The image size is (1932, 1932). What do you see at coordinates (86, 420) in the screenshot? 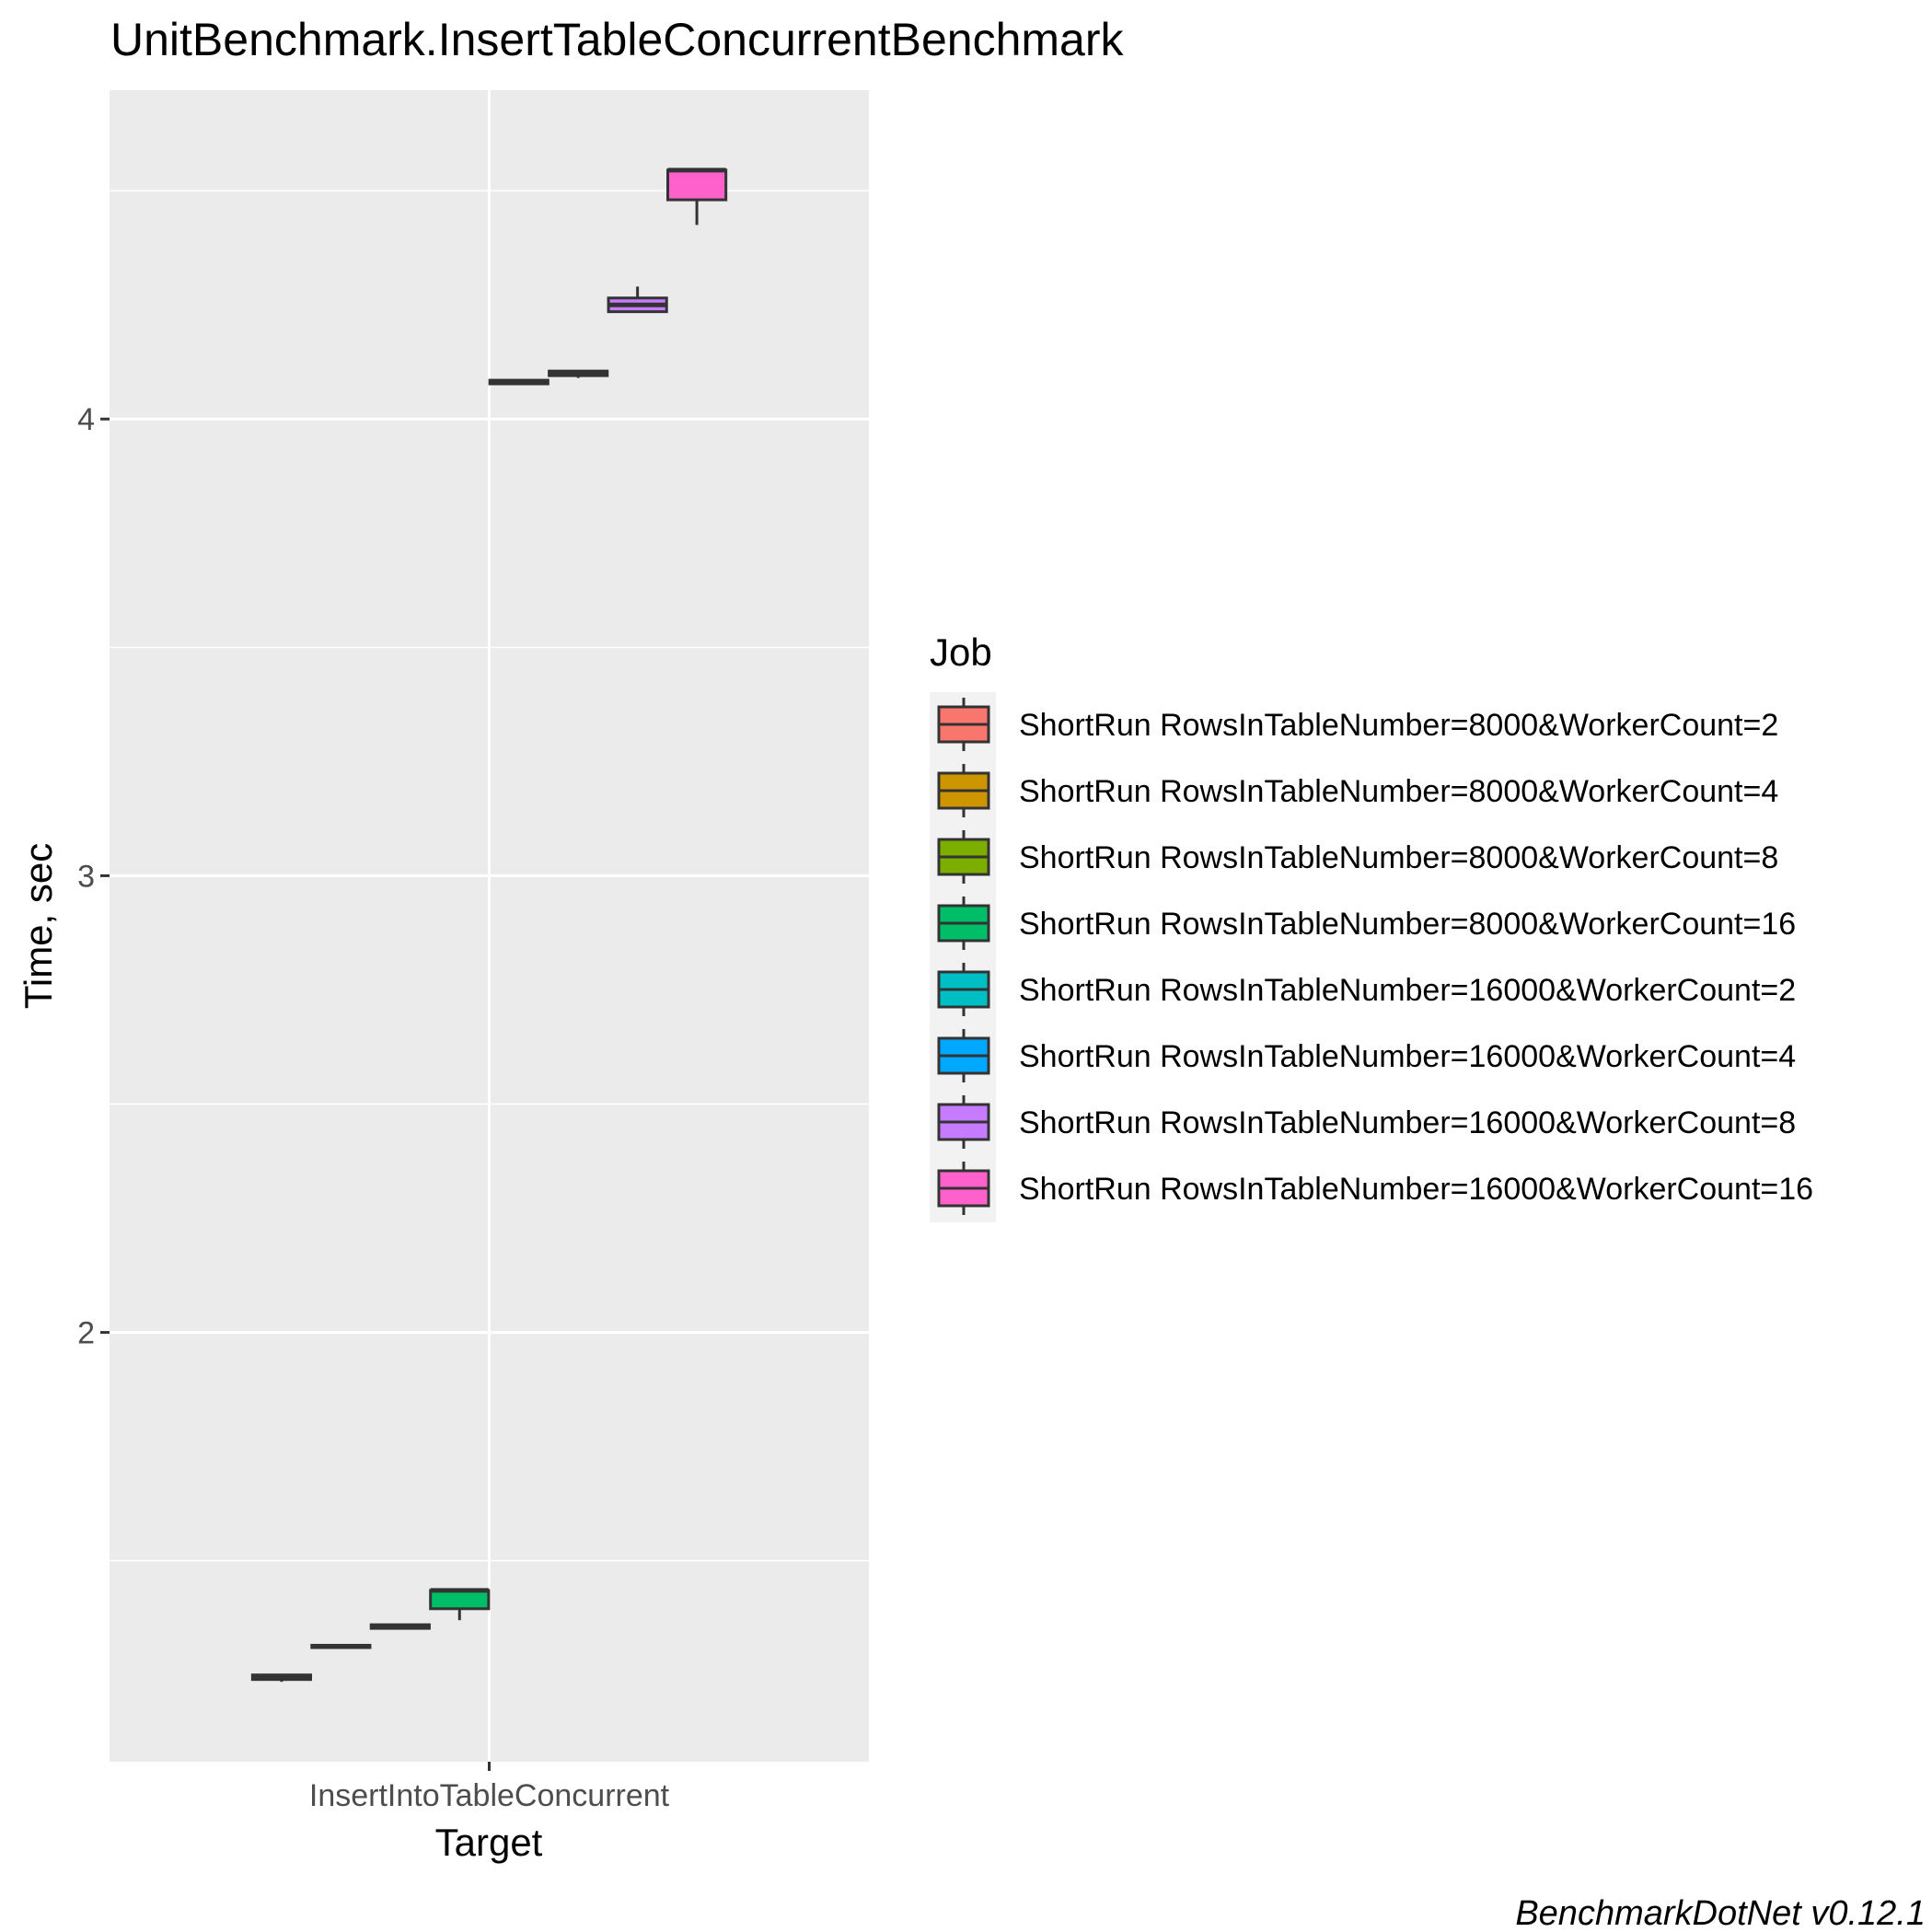
I see `y-tick-label: 4` at bounding box center [86, 420].